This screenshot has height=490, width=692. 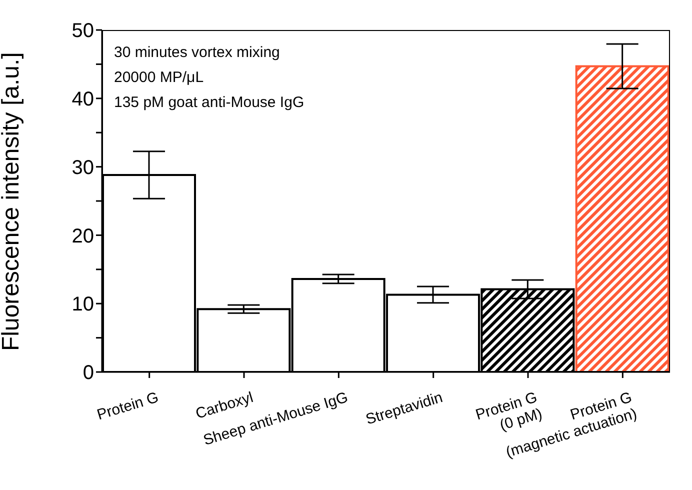 What do you see at coordinates (197, 53) in the screenshot?
I see `annotation: 30 minutes vortex mixing` at bounding box center [197, 53].